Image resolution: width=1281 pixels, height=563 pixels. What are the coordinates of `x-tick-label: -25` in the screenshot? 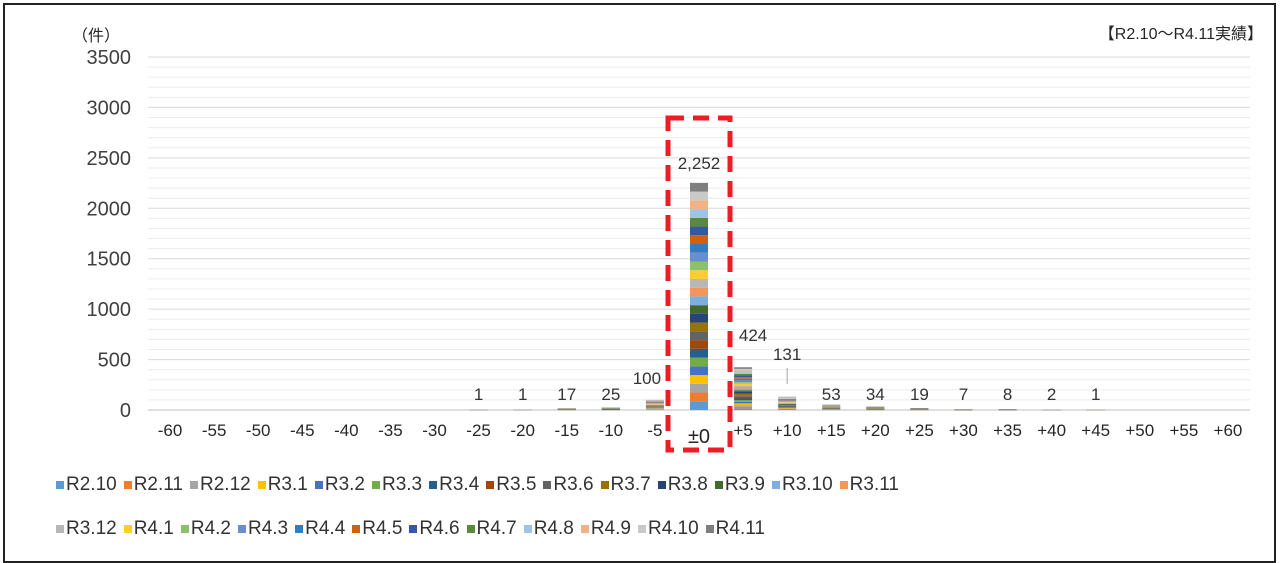 It's located at (478, 430).